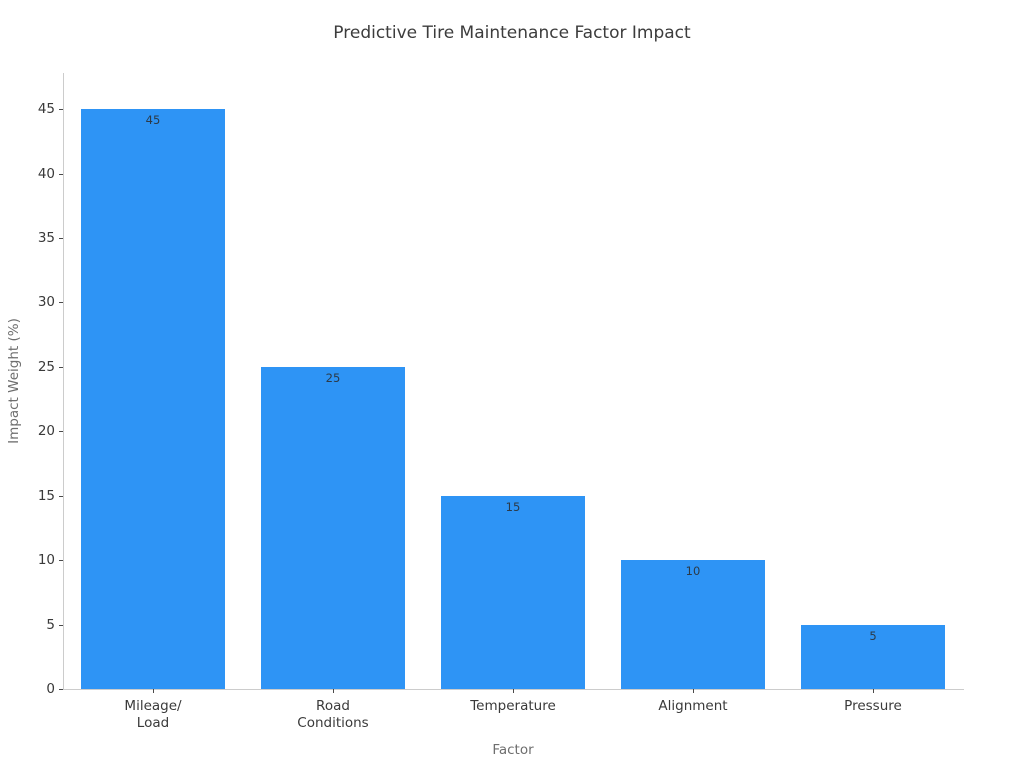 This screenshot has height=768, width=1024. I want to click on bar-value-label: 5, so click(873, 636).